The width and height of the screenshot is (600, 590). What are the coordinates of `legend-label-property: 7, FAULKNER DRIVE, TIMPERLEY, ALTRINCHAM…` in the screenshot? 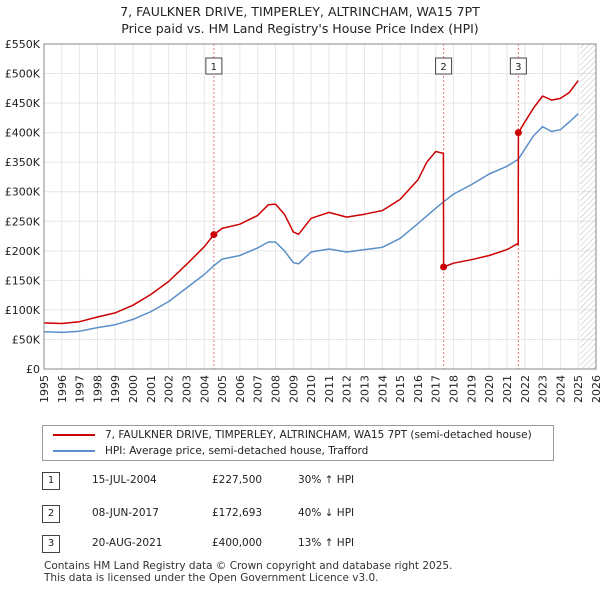 It's located at (318, 435).